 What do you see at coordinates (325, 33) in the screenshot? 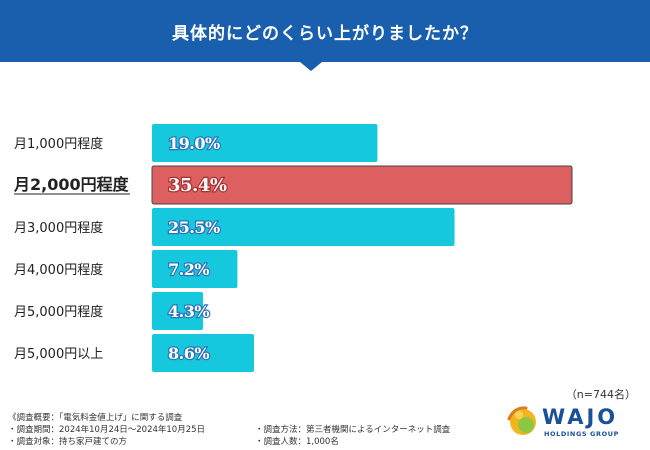
I see `chart-title: 具体的にどのくらい上がりましたか？` at bounding box center [325, 33].